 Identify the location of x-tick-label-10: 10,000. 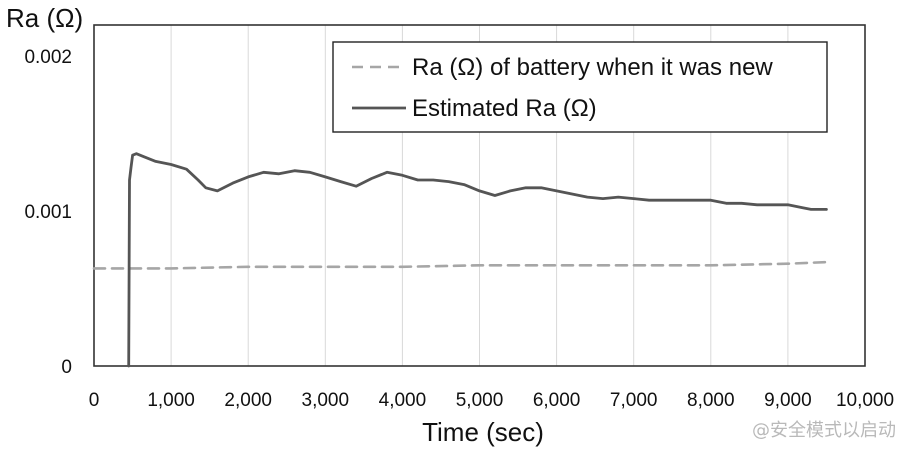
(865, 400).